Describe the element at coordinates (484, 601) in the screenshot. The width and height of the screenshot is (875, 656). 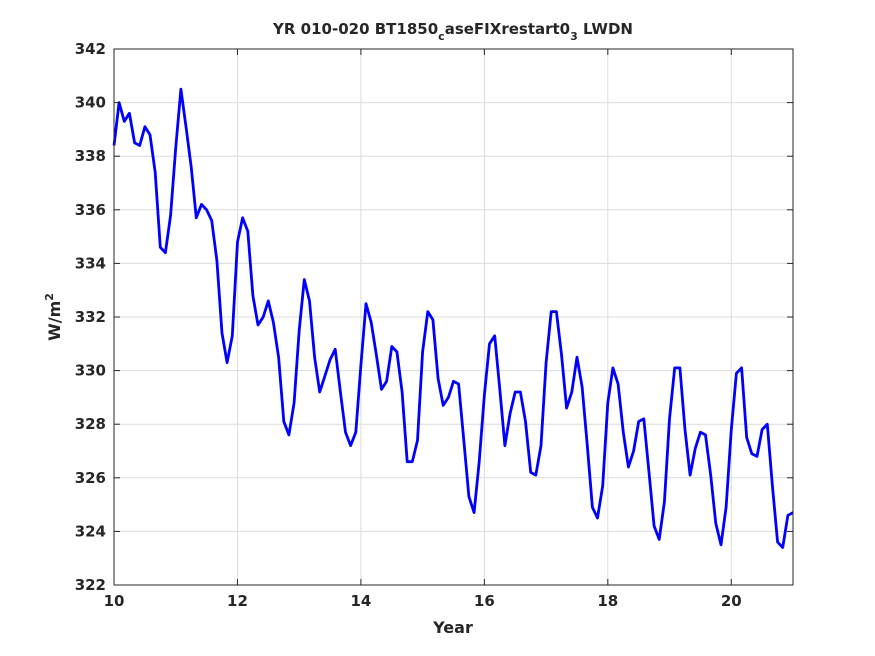
I see `x-tick-label: 16` at that location.